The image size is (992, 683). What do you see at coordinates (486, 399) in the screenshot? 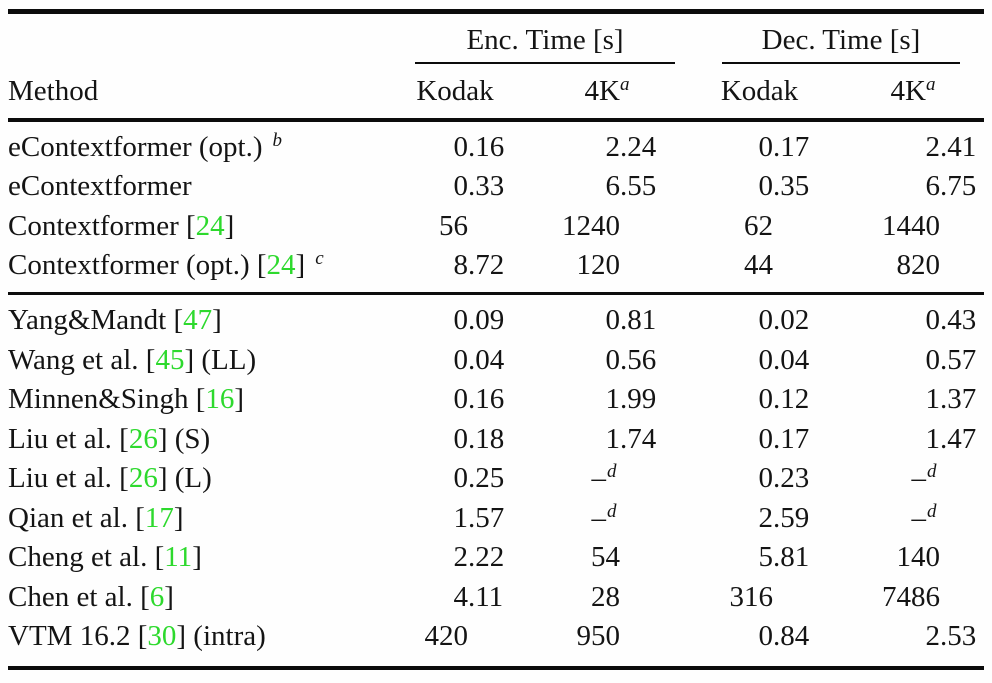
I see `value-fraction-part: .16` at bounding box center [486, 399].